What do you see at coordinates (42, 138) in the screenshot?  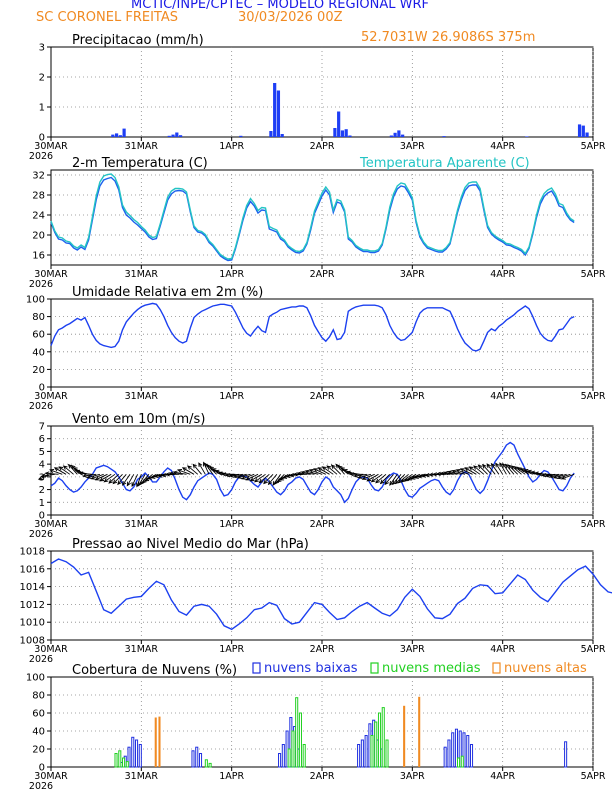 I see `precip-y-tick-label: 0` at bounding box center [42, 138].